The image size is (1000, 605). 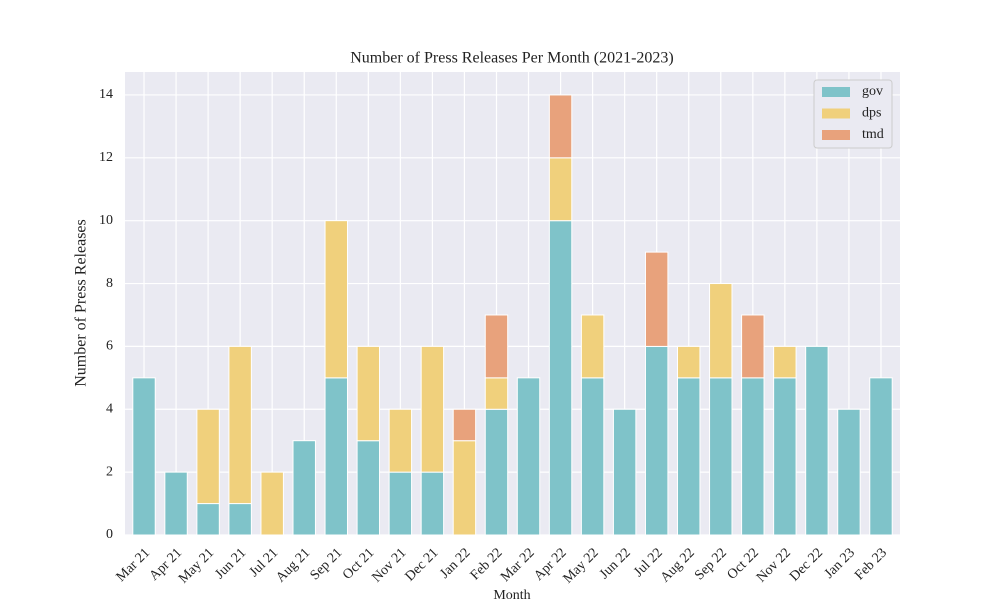 I want to click on y-tick-label: 8, so click(x=109, y=283).